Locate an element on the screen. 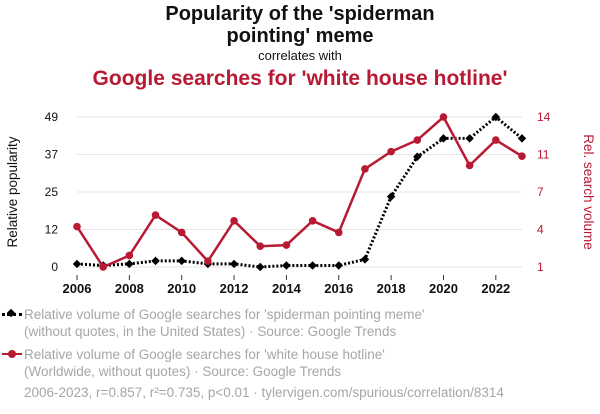  y-right-axis-title: Rel. search volume is located at coordinates (588, 192).